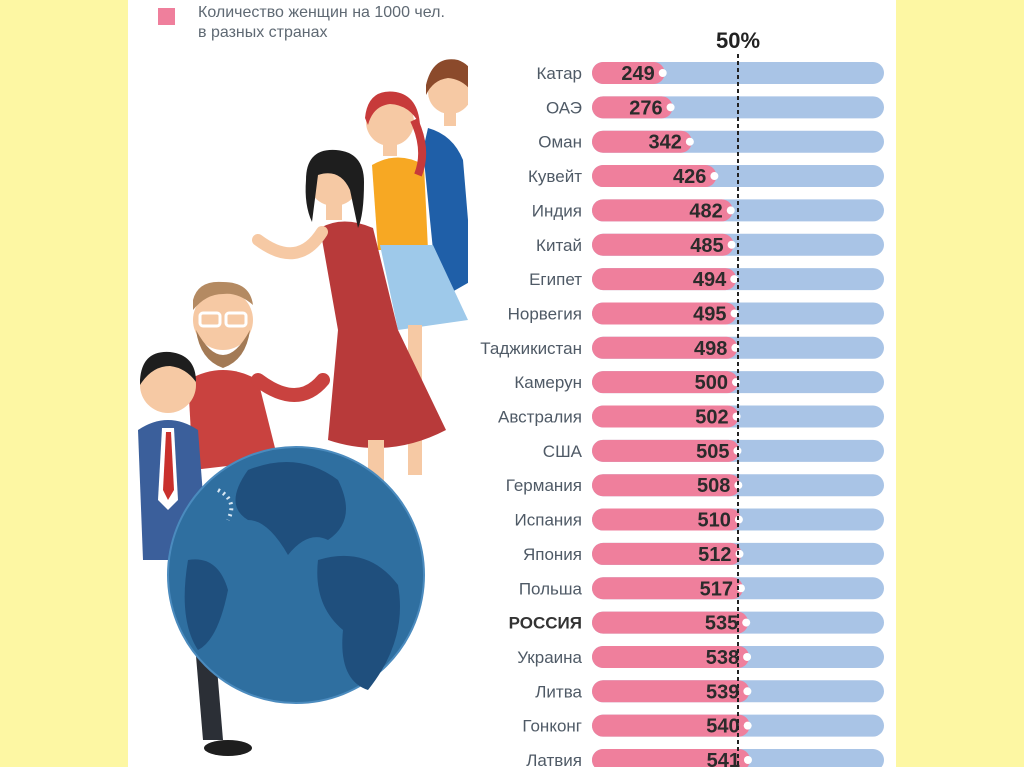 The height and width of the screenshot is (767, 1024). Describe the element at coordinates (544, 485) in the screenshot. I see `category-label: Германия` at that location.